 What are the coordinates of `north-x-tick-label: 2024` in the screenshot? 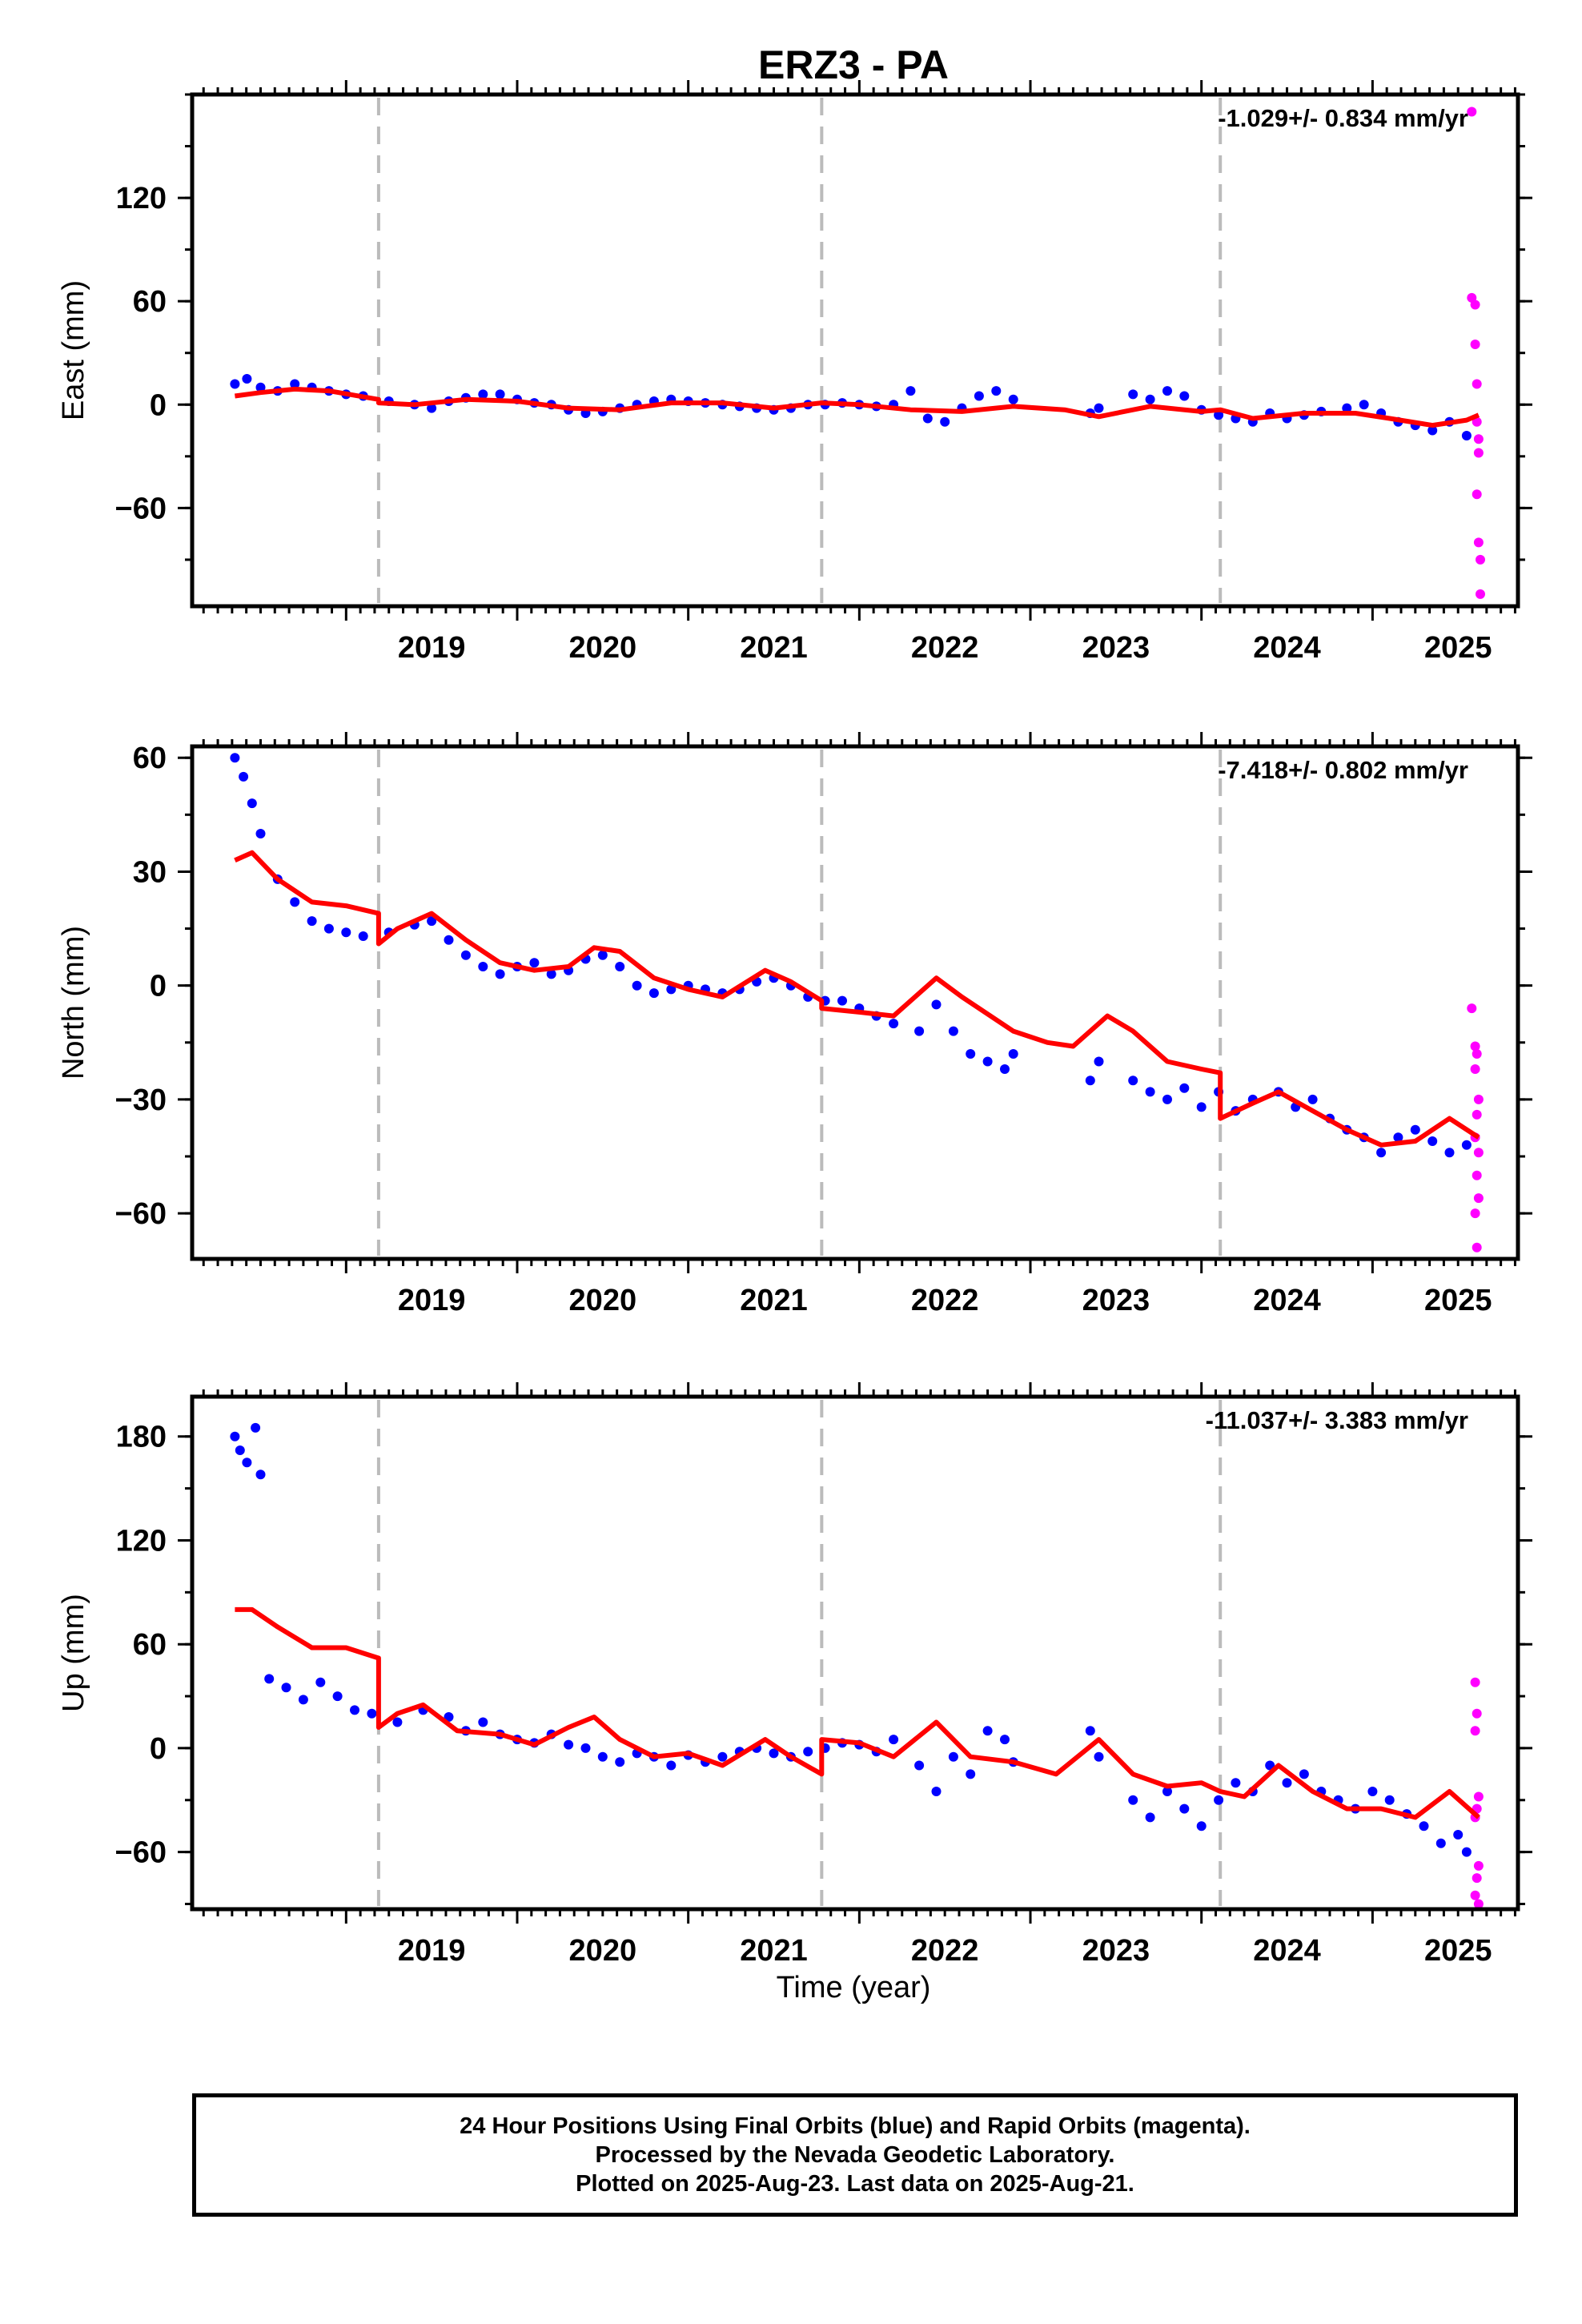 It's located at (1287, 1300).